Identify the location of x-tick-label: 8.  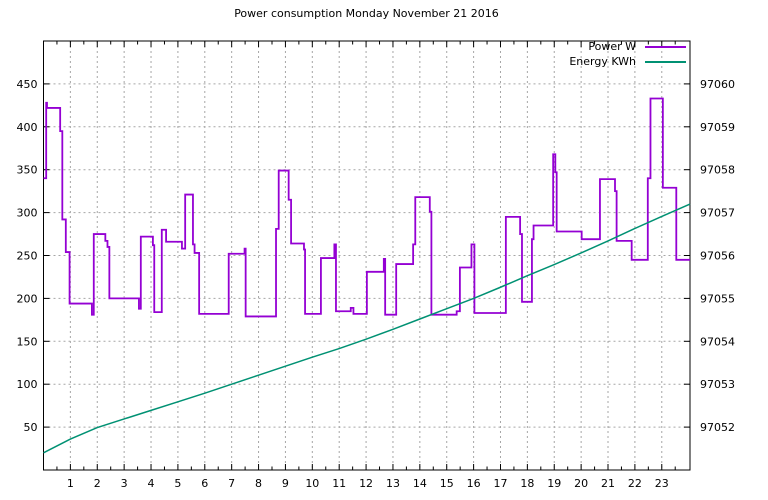
(258, 483).